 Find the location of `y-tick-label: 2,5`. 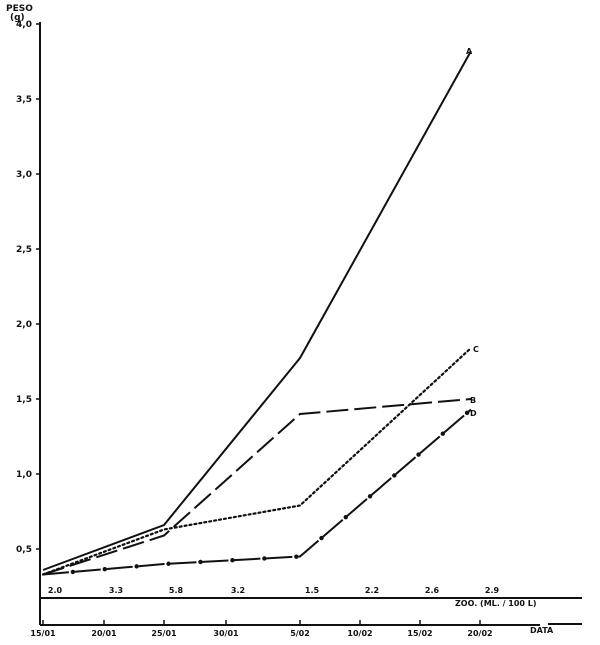

y-tick-label: 2,5 is located at coordinates (24, 250).